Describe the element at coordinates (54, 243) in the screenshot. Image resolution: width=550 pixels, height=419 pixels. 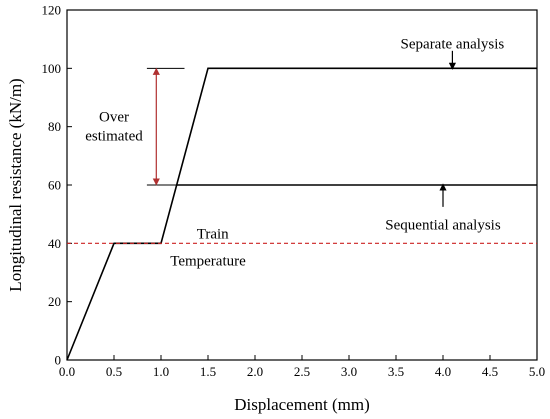
I see `y-tick-label: 40` at that location.